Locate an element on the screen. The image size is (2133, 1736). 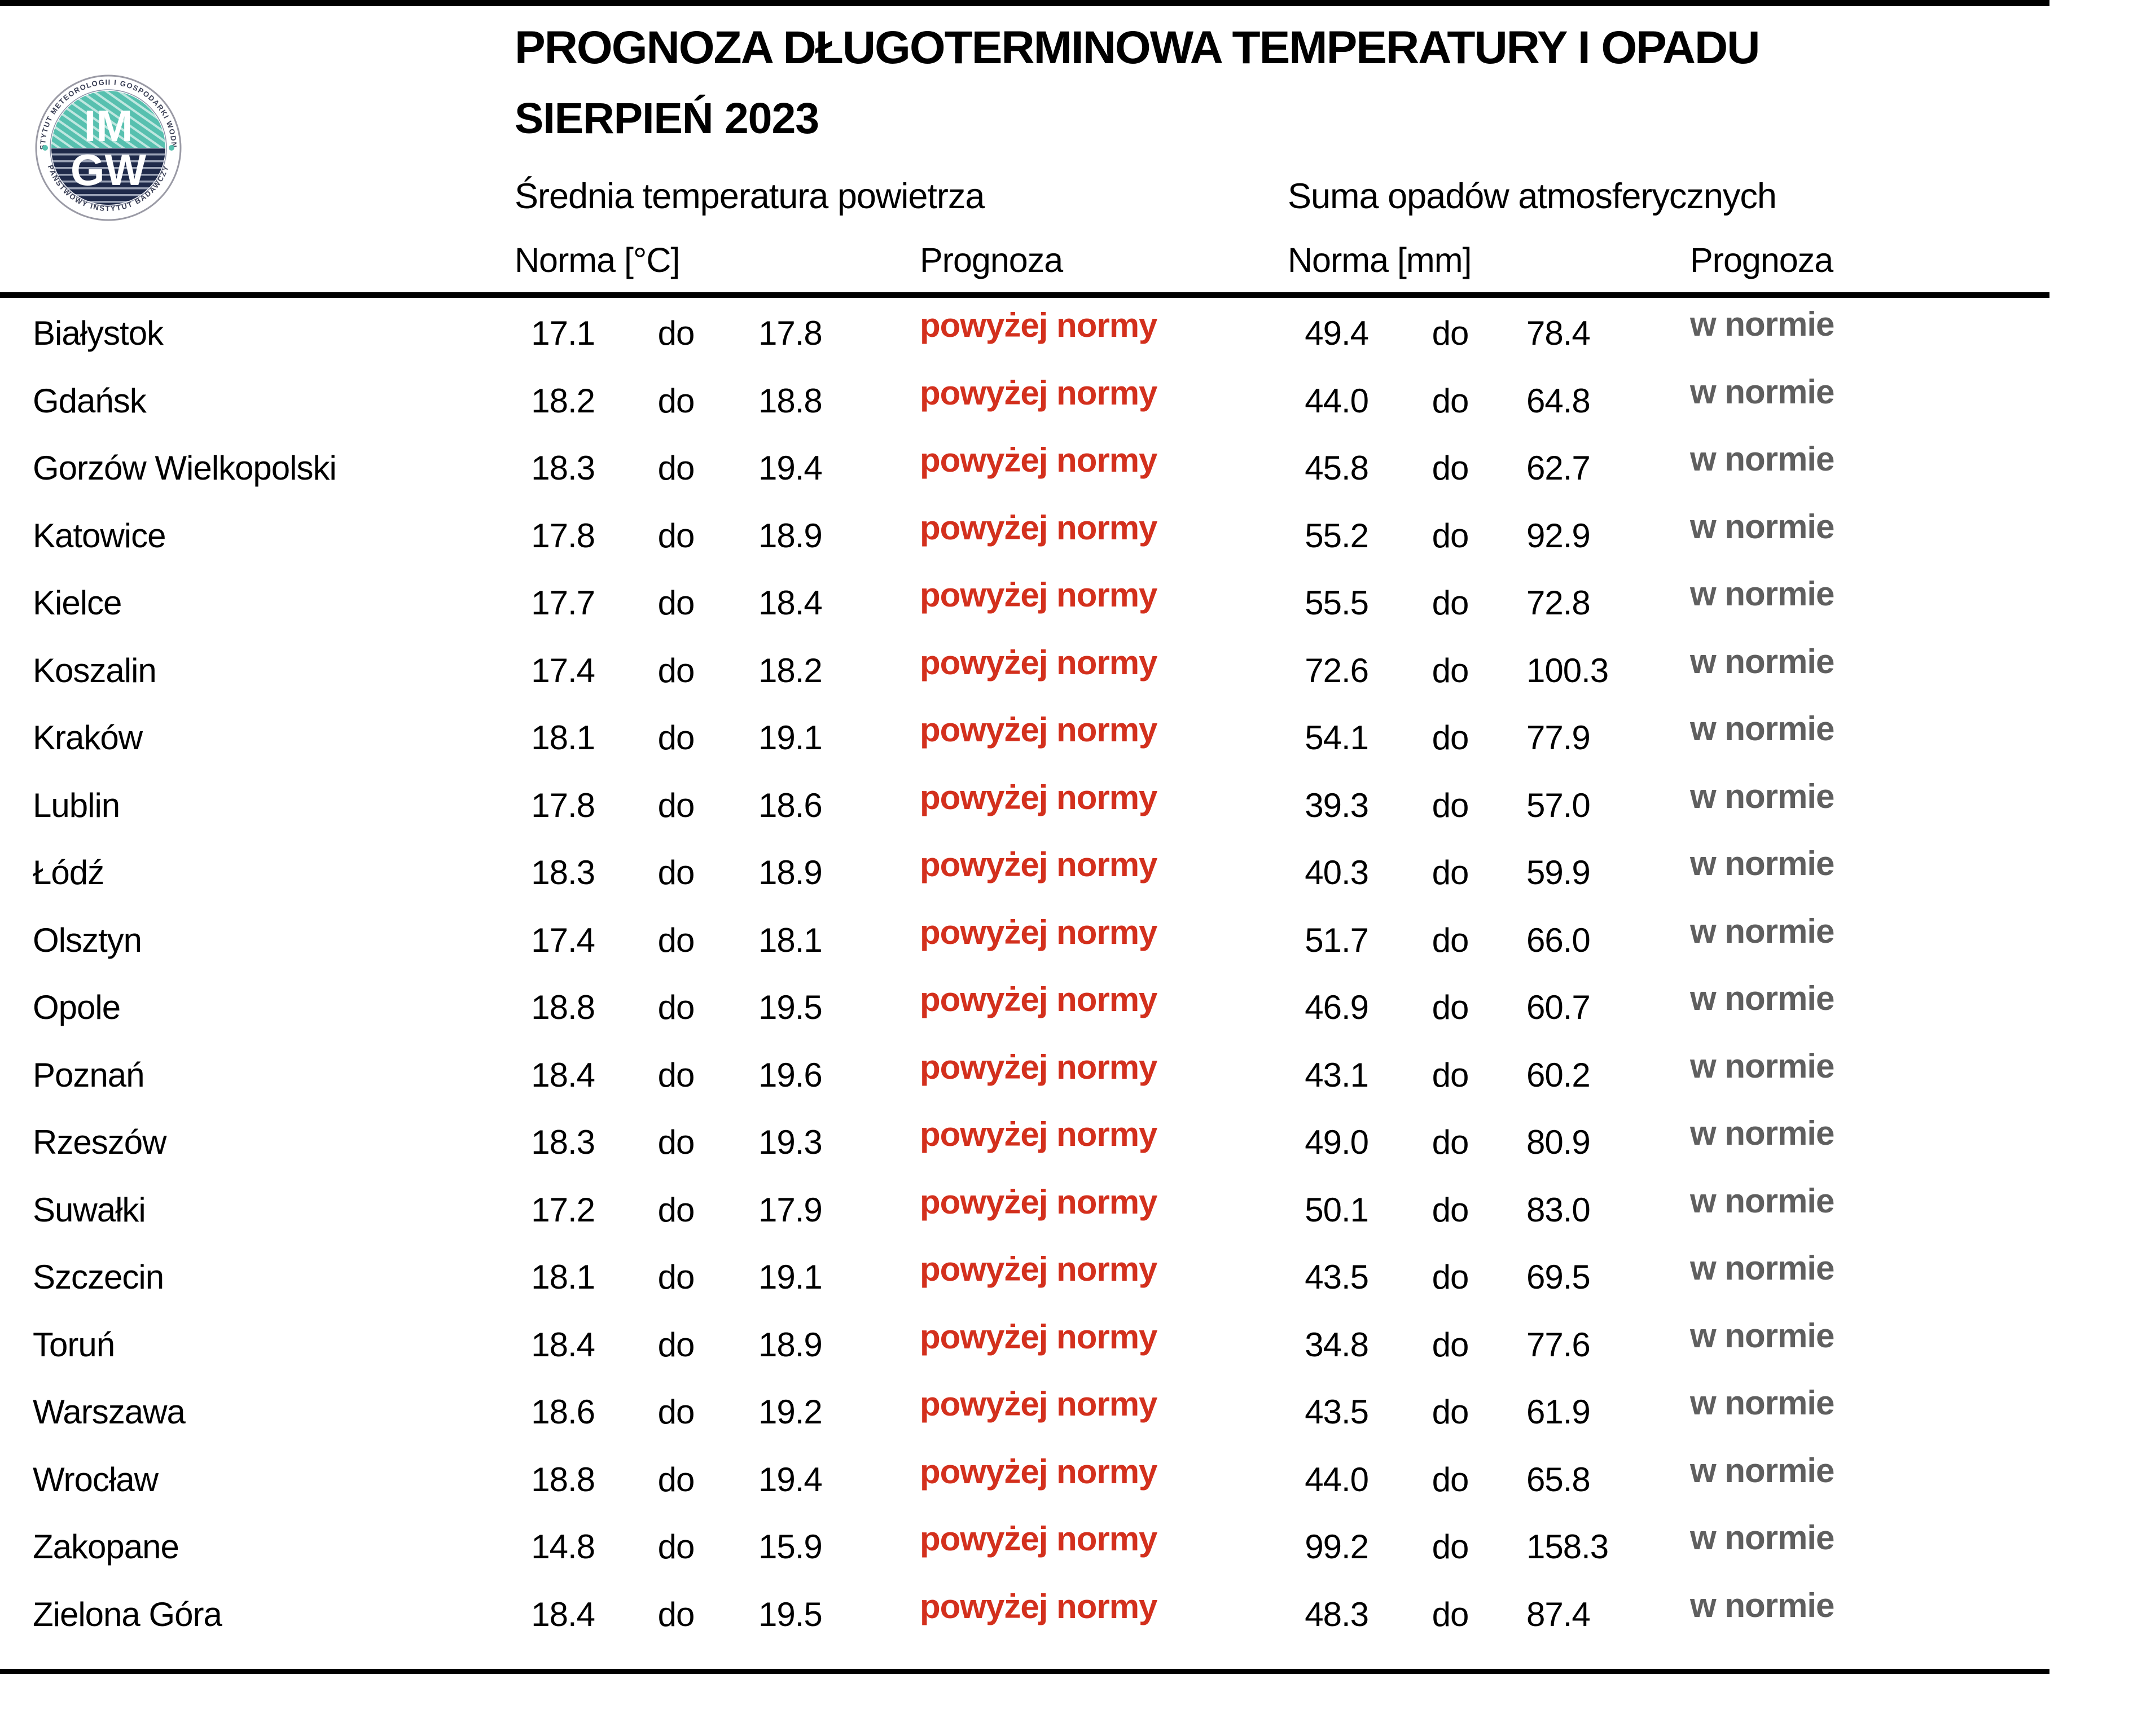
temp-norm-low: 18.2 is located at coordinates (563, 401).